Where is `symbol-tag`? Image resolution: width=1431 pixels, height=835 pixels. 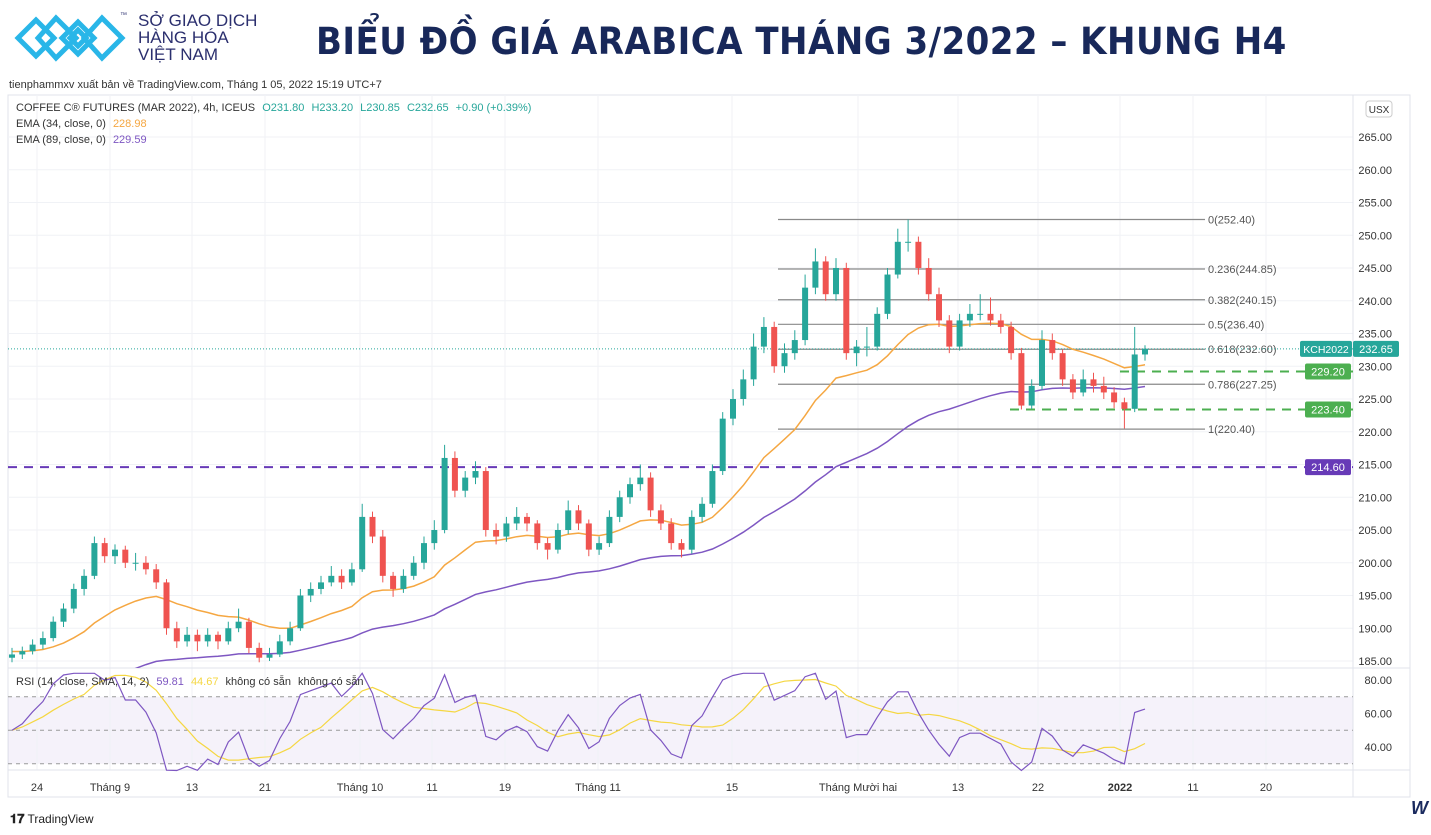 symbol-tag is located at coordinates (1326, 348).